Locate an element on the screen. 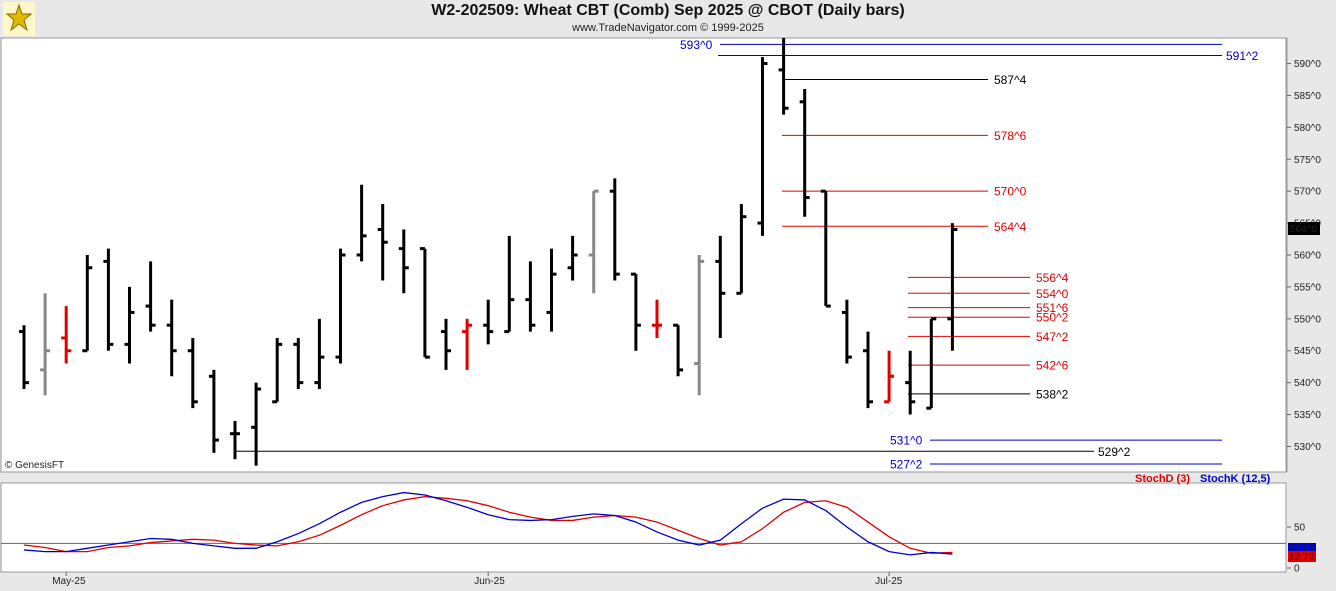 This screenshot has height=591, width=1336. level-label: 593^0 is located at coordinates (696, 45).